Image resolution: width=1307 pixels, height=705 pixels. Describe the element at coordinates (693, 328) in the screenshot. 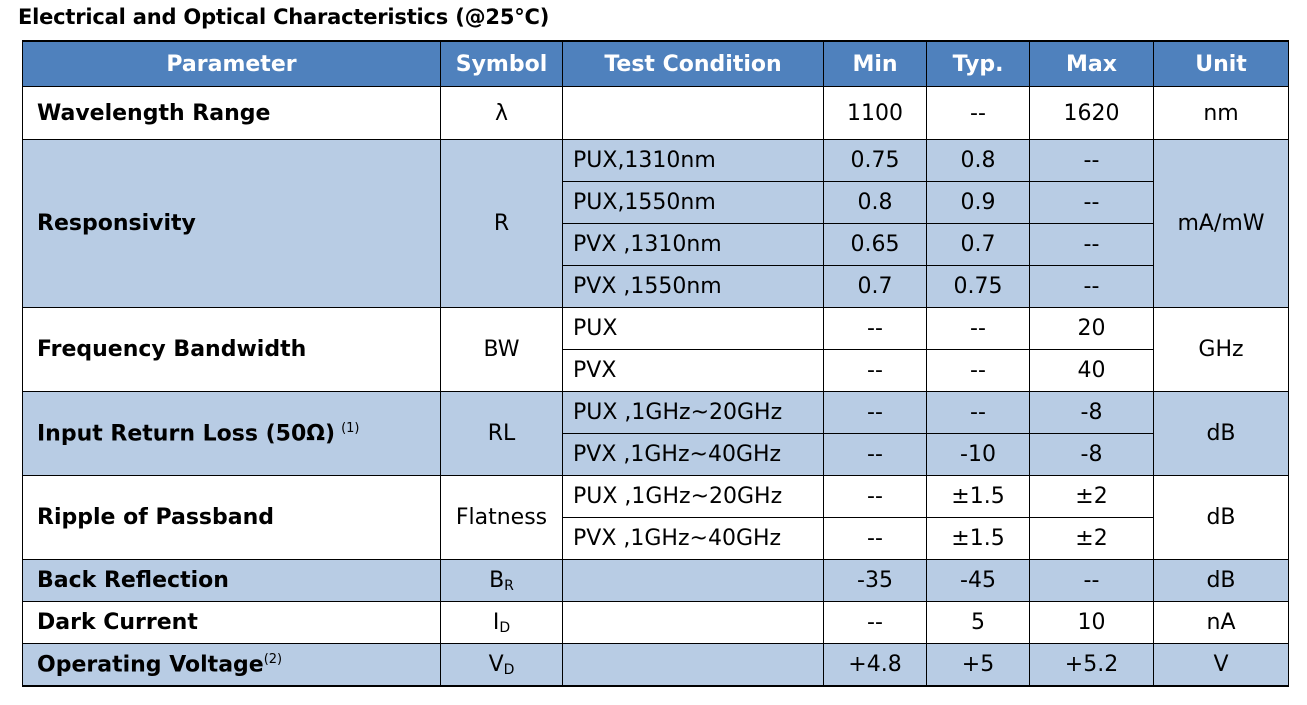

I see `condition-cell: PUX` at that location.